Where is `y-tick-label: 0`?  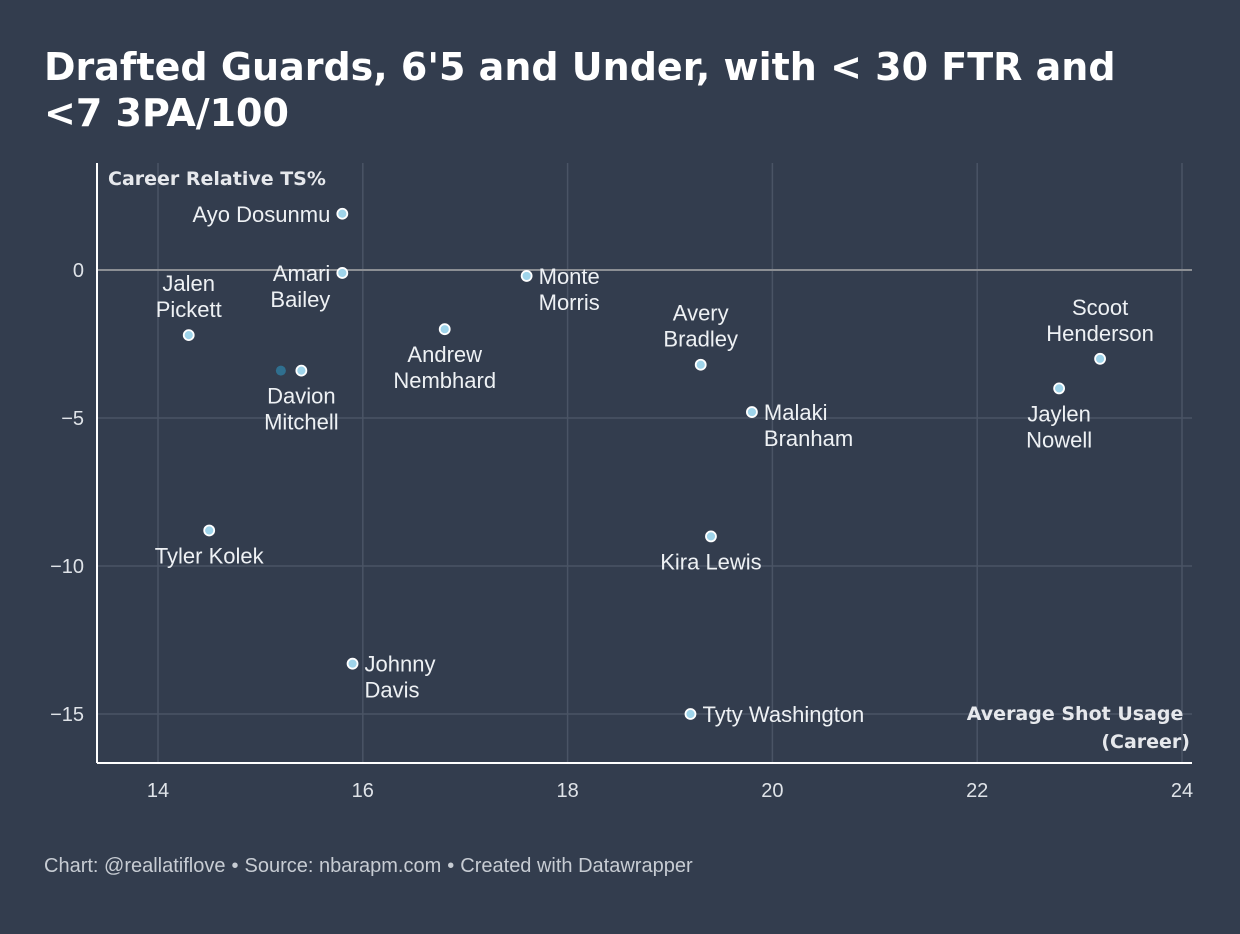
y-tick-label: 0 is located at coordinates (78, 271).